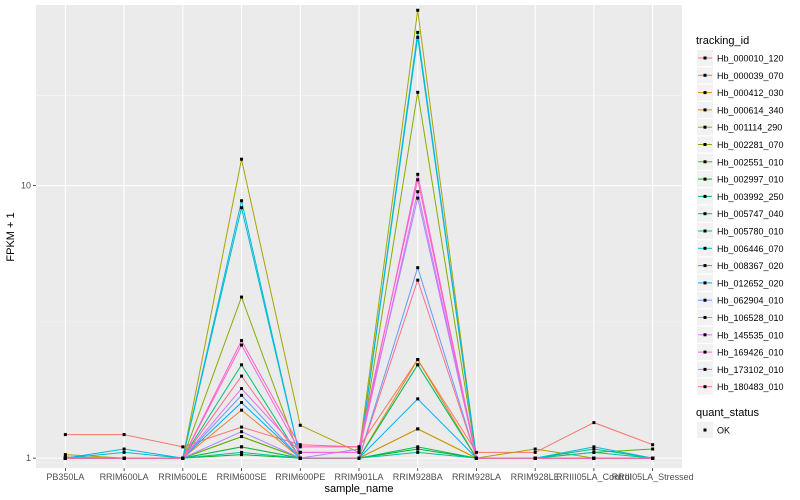 The height and width of the screenshot is (500, 800). Describe the element at coordinates (750, 197) in the screenshot. I see `legend-label: Hb_003992_250` at that location.